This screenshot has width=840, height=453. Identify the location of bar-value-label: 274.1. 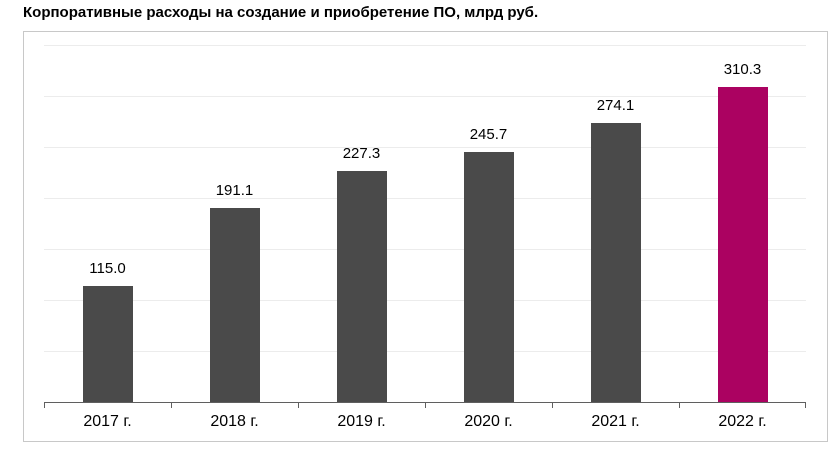
(615, 106).